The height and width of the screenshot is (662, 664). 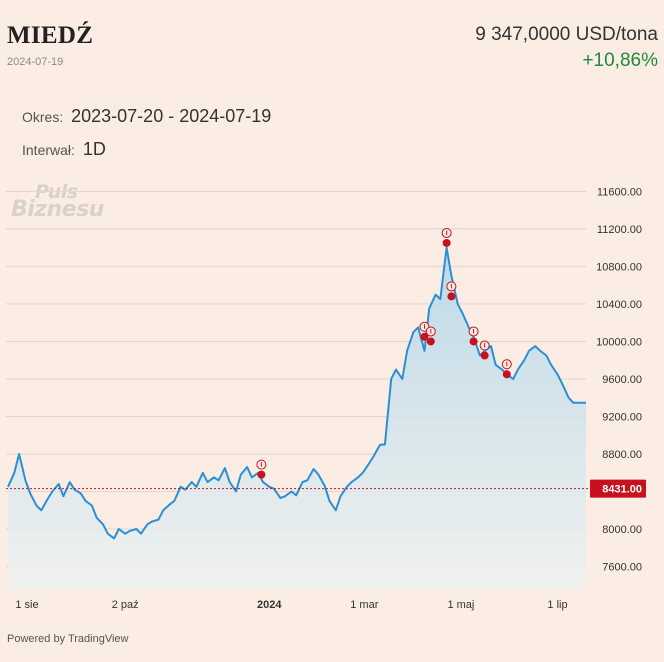 What do you see at coordinates (557, 605) in the screenshot?
I see `x-tick-label: 1 lip` at bounding box center [557, 605].